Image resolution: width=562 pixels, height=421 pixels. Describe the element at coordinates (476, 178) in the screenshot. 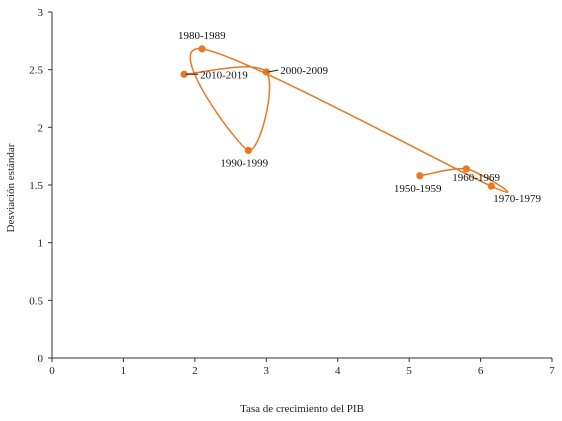

I see `point-label: 1960-1969` at that location.